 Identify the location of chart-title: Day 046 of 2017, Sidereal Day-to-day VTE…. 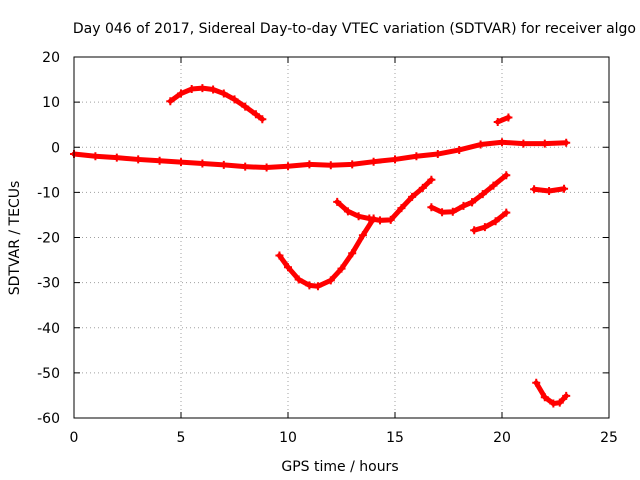
(354, 29).